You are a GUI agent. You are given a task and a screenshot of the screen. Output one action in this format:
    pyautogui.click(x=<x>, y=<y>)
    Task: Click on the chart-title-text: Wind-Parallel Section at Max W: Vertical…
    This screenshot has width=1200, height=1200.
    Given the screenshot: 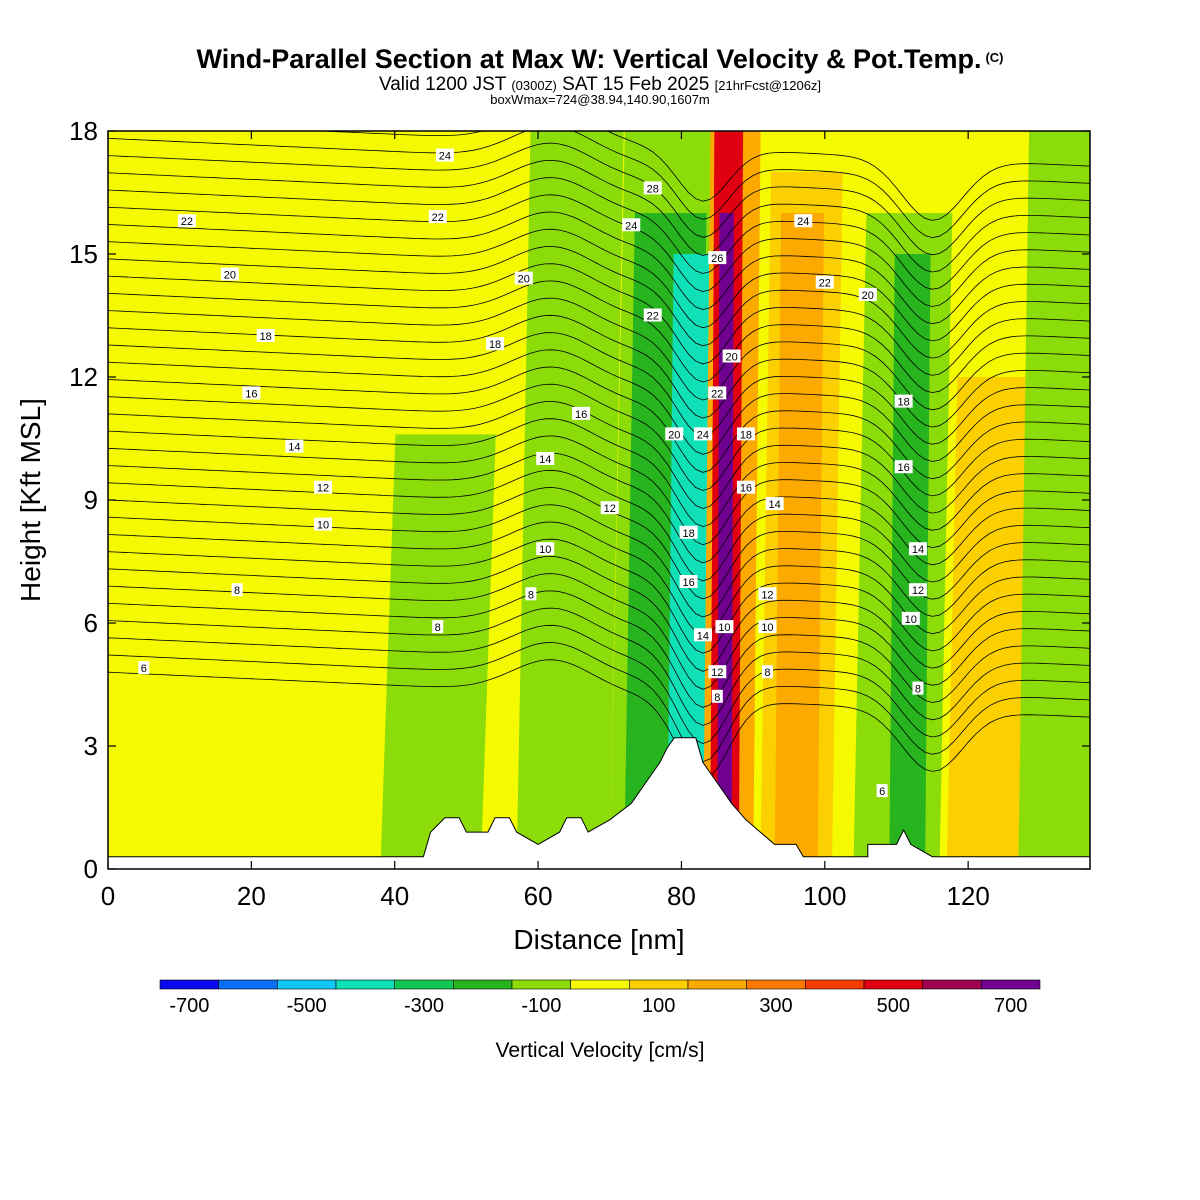 What is the action you would take?
    pyautogui.click(x=589, y=59)
    